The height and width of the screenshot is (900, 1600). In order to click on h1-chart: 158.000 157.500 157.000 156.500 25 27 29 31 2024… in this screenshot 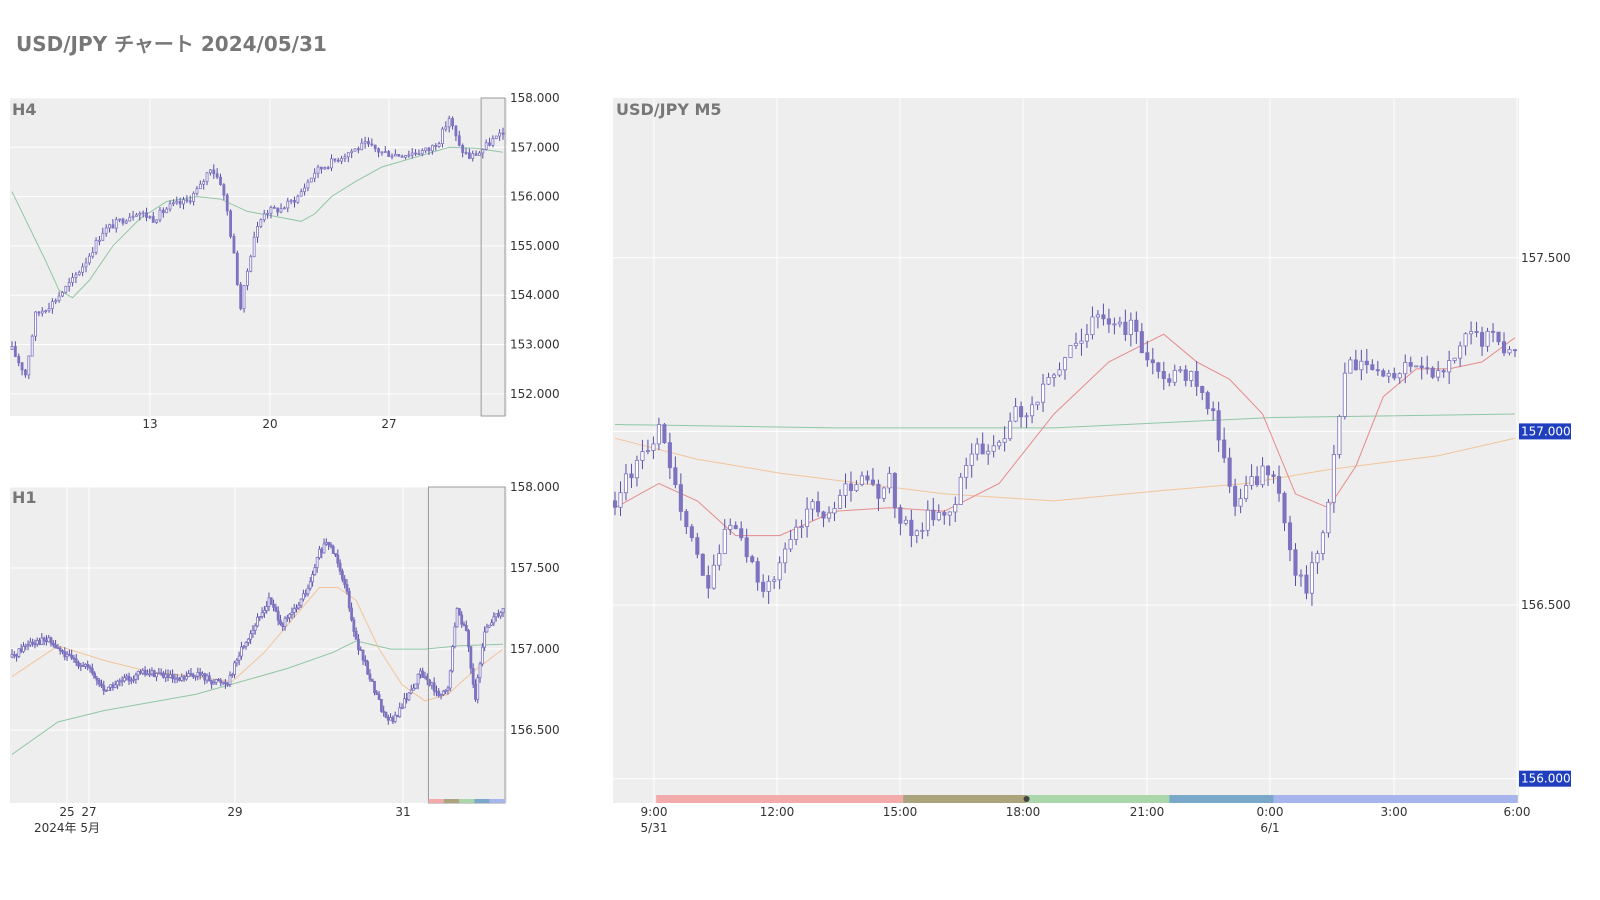, I will do `click(285, 657)`.